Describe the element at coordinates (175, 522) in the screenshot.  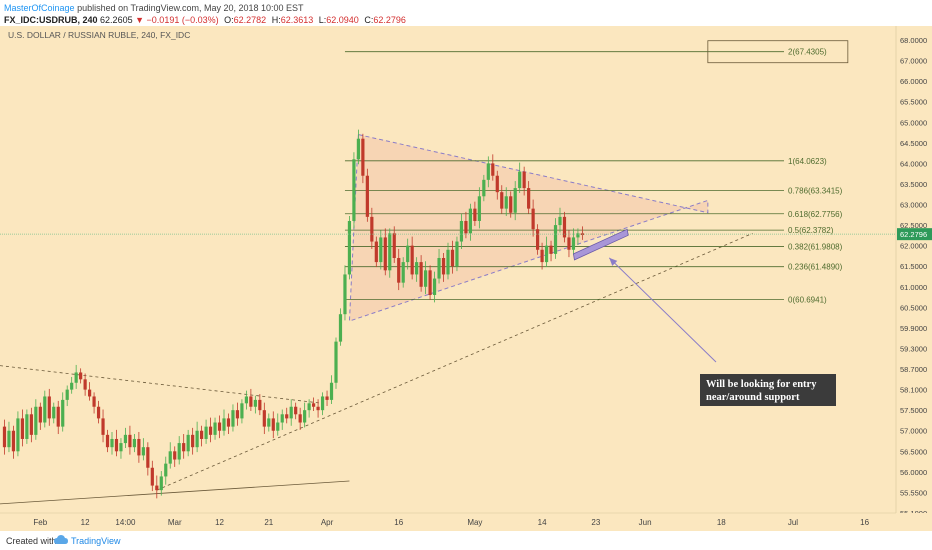
I see `x-tick-label: Mar` at that location.